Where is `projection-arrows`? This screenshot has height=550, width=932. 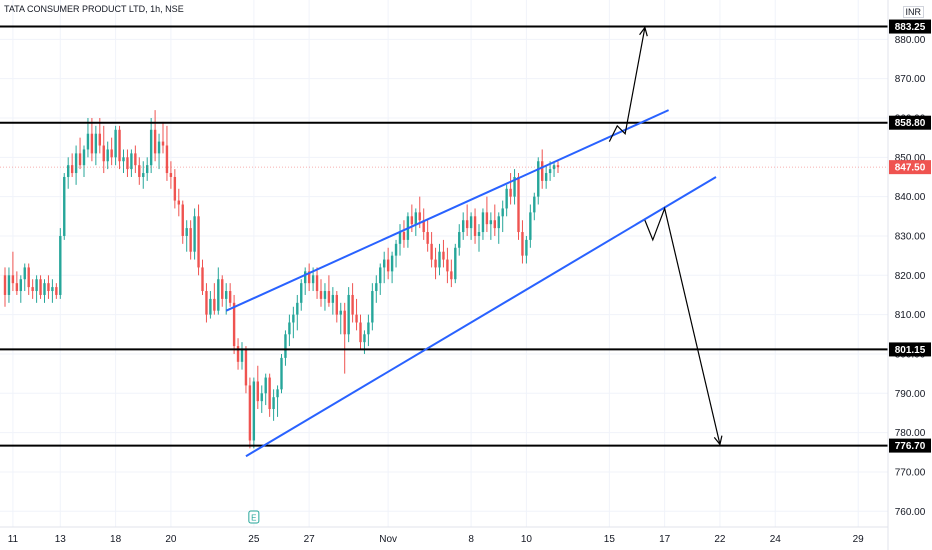
projection-arrows is located at coordinates (665, 236).